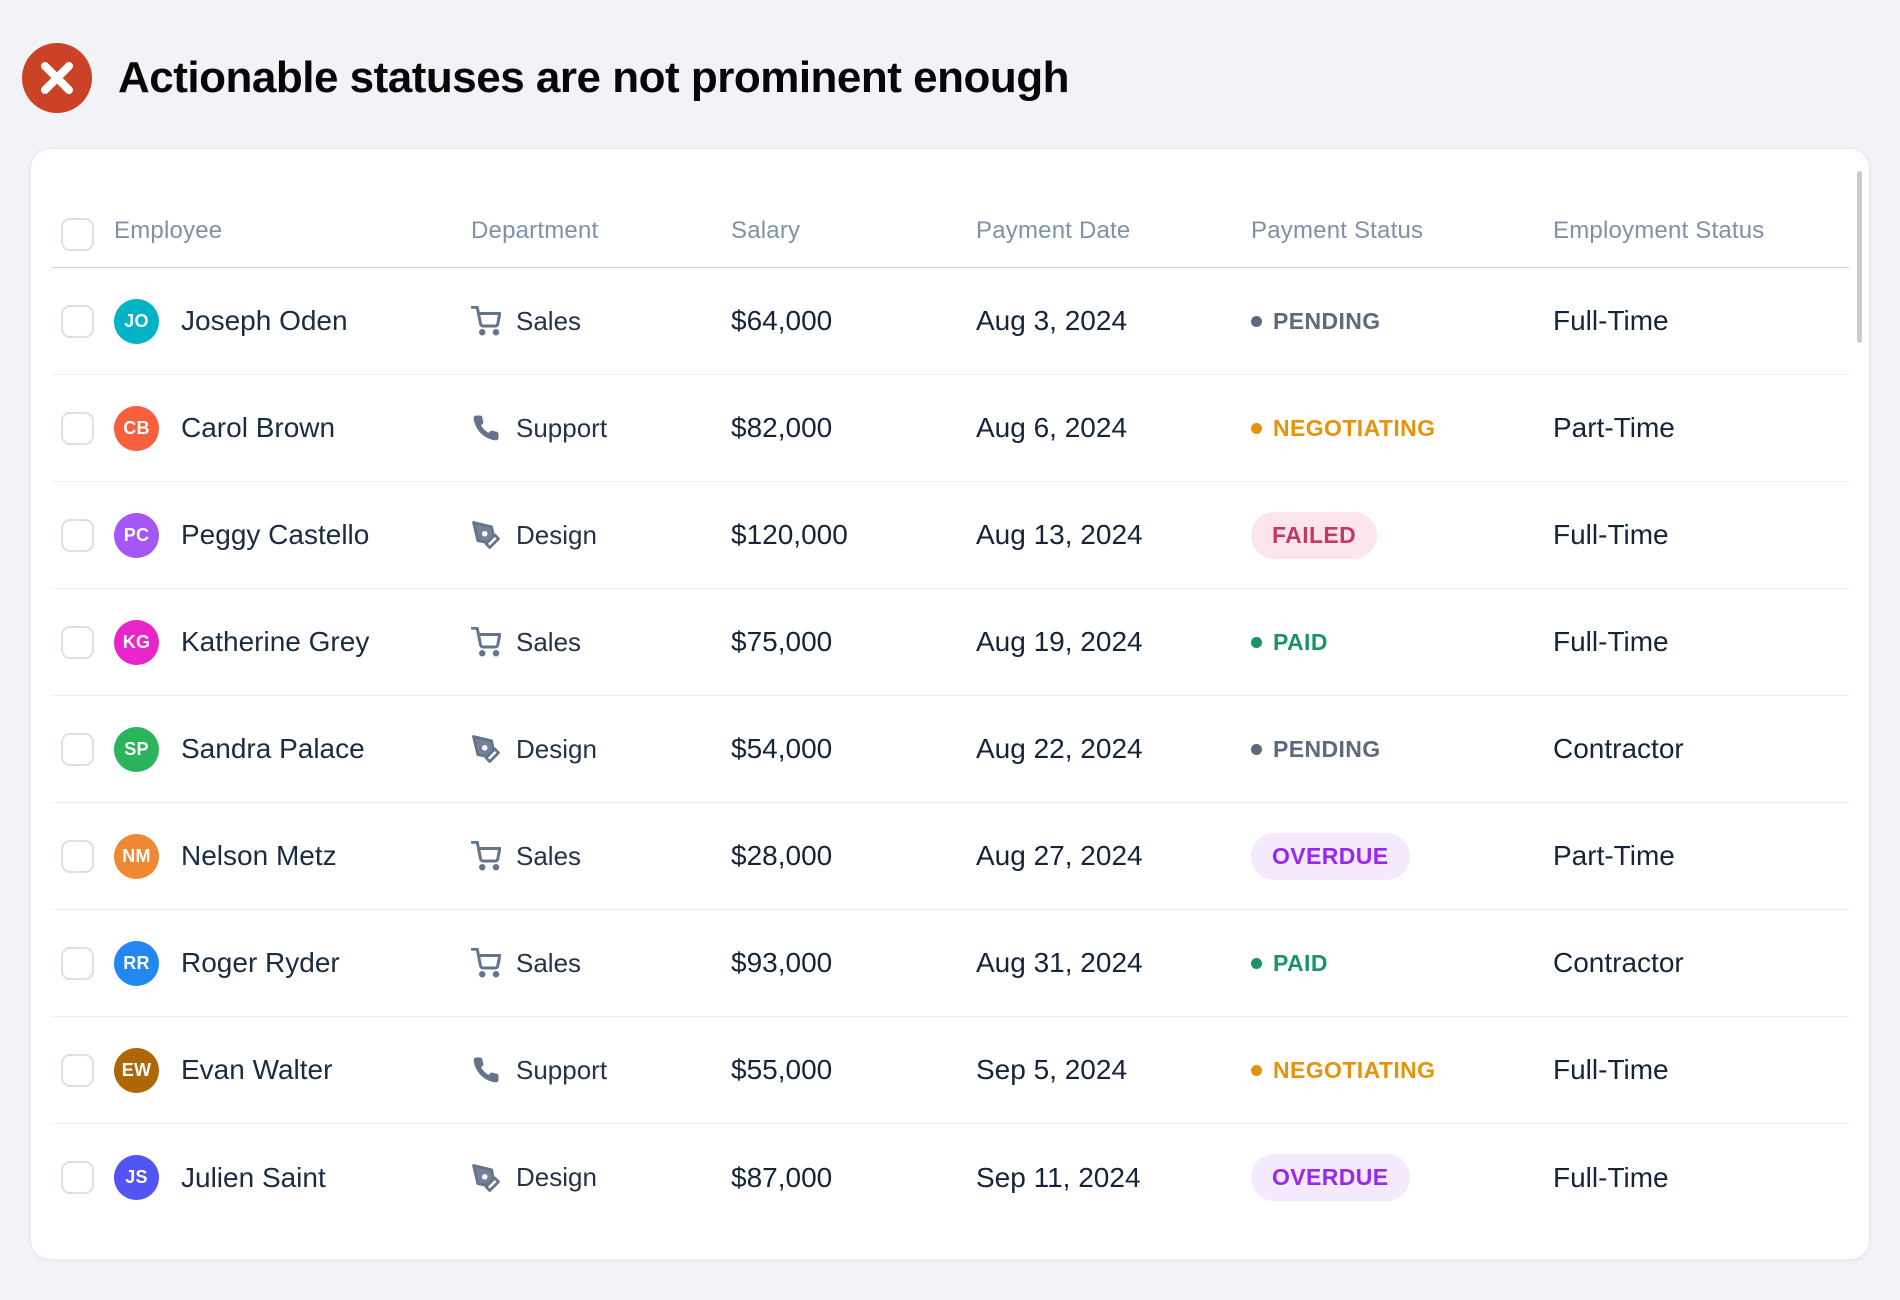 The width and height of the screenshot is (1900, 1300). Describe the element at coordinates (136, 749) in the screenshot. I see `avatar: SP` at that location.